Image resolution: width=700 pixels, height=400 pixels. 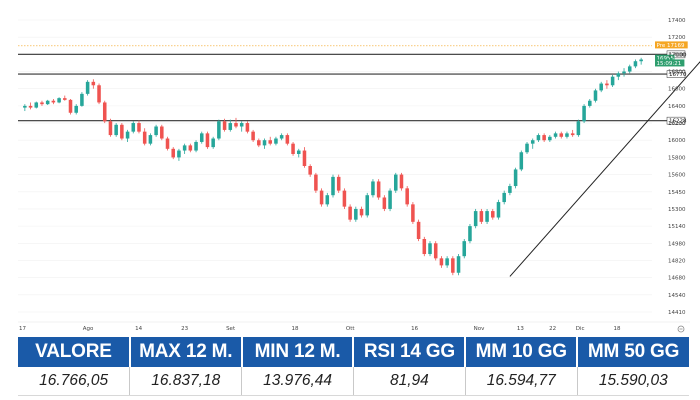 I want to click on header-valore: VALORE, so click(x=74, y=352).